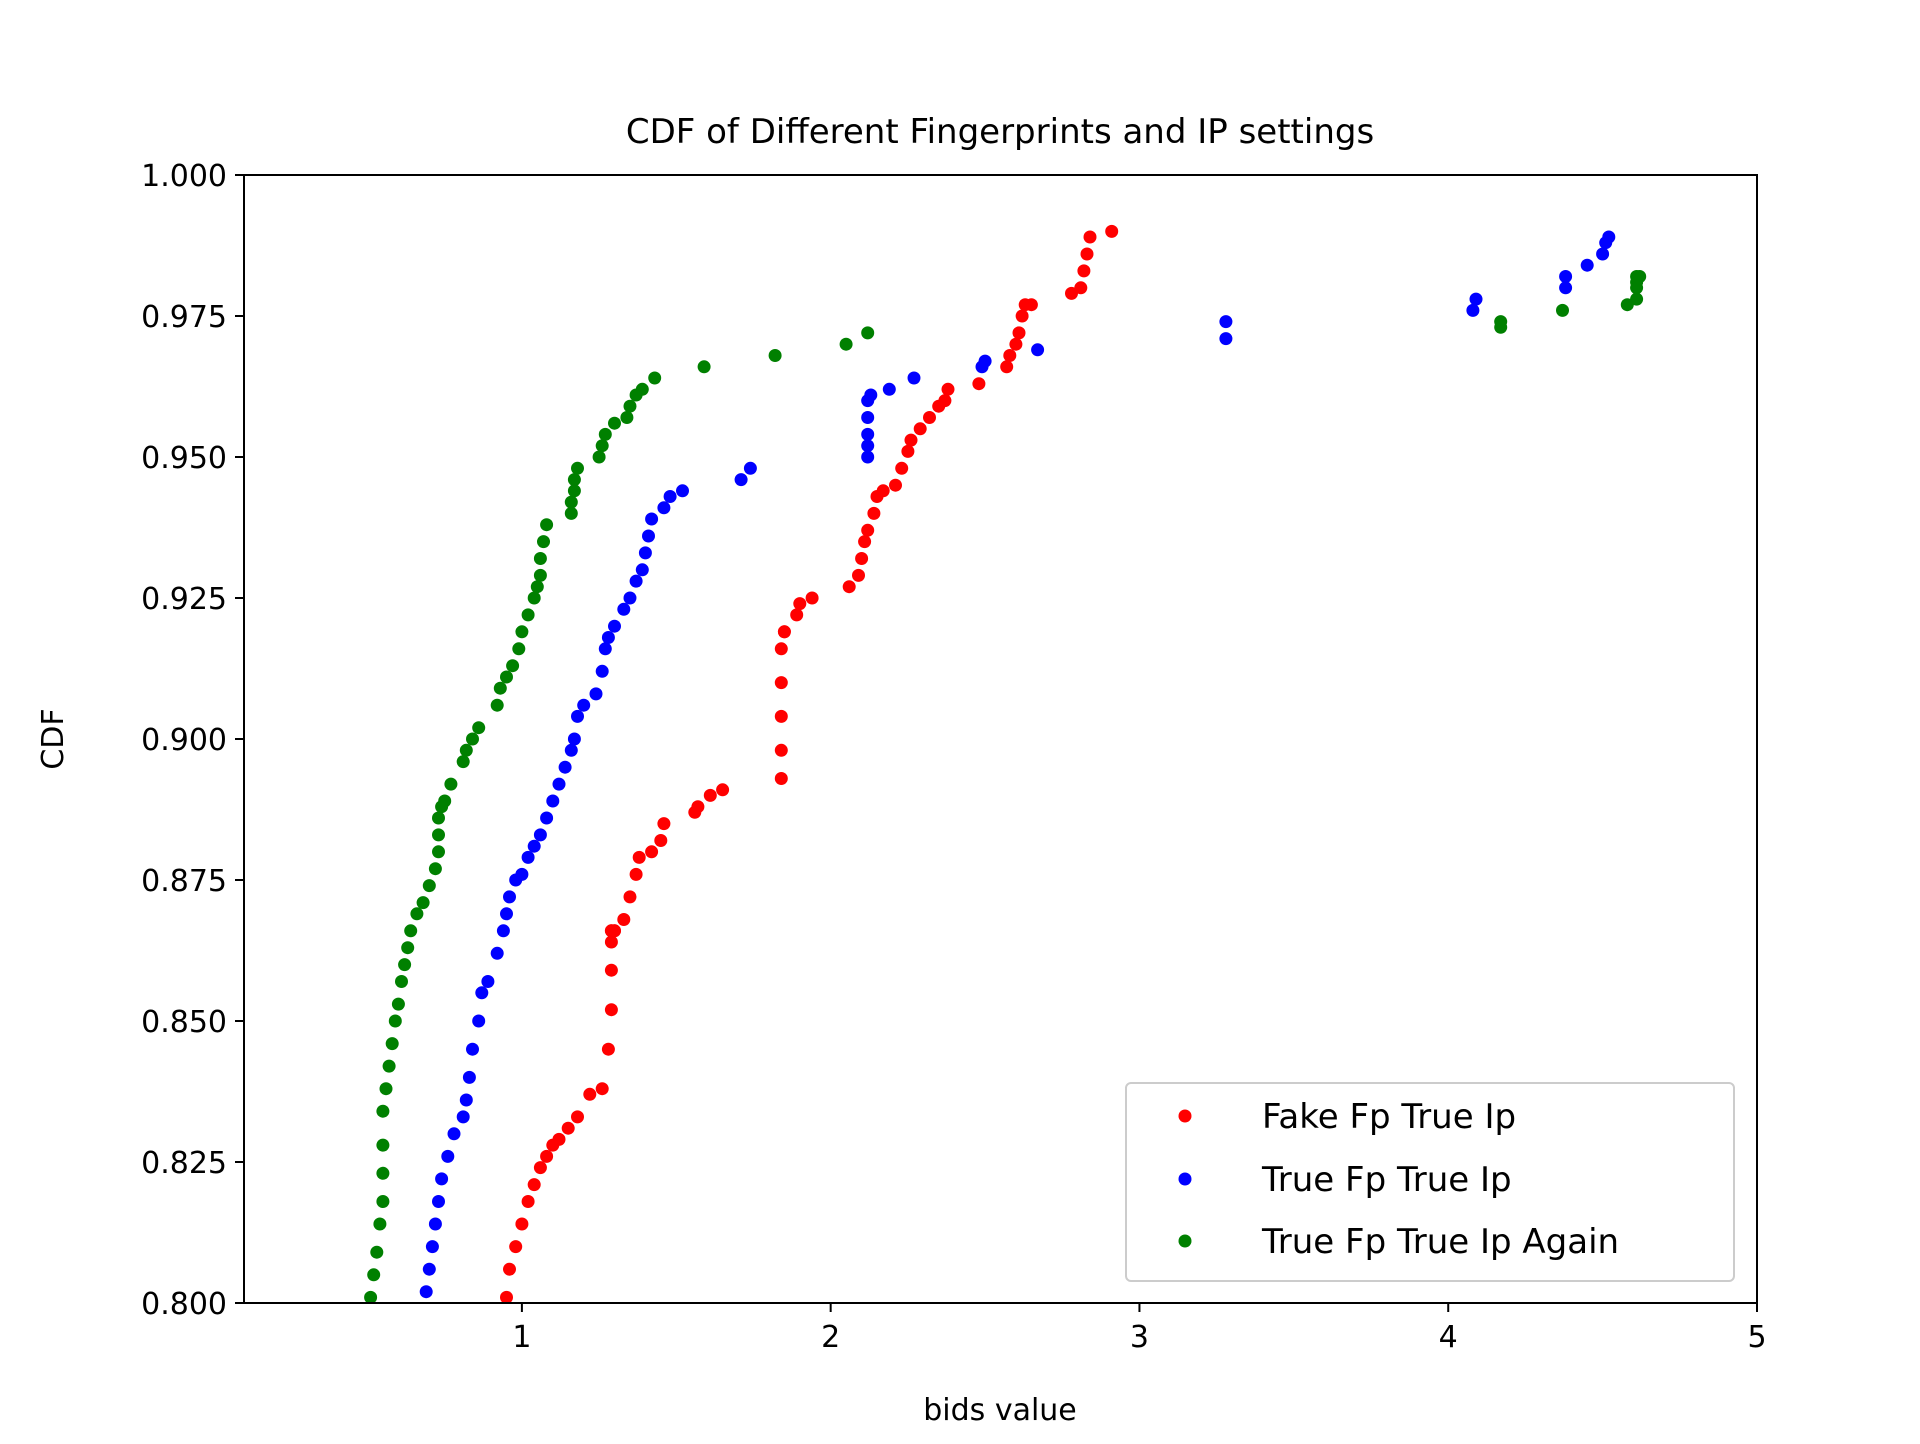 Image resolution: width=1920 pixels, height=1444 pixels. Describe the element at coordinates (184, 1304) in the screenshot. I see `y-tick-label: 0.800` at that location.